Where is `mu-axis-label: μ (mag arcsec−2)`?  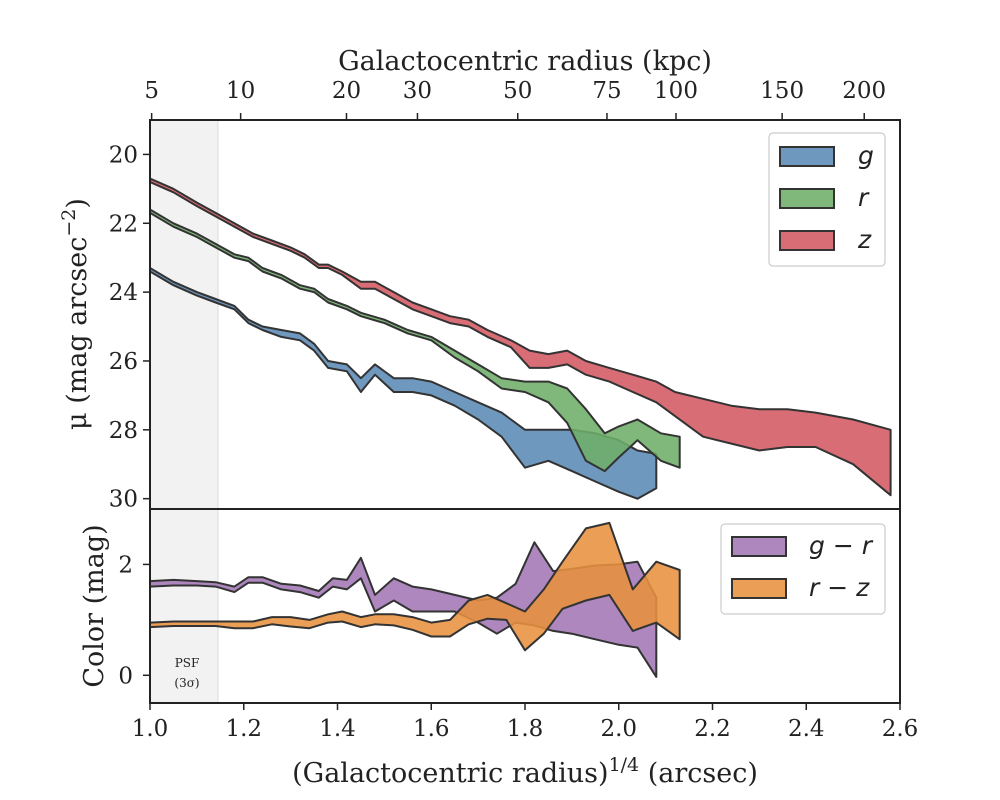 mu-axis-label: μ (mag arcsec−2) is located at coordinates (75, 314).